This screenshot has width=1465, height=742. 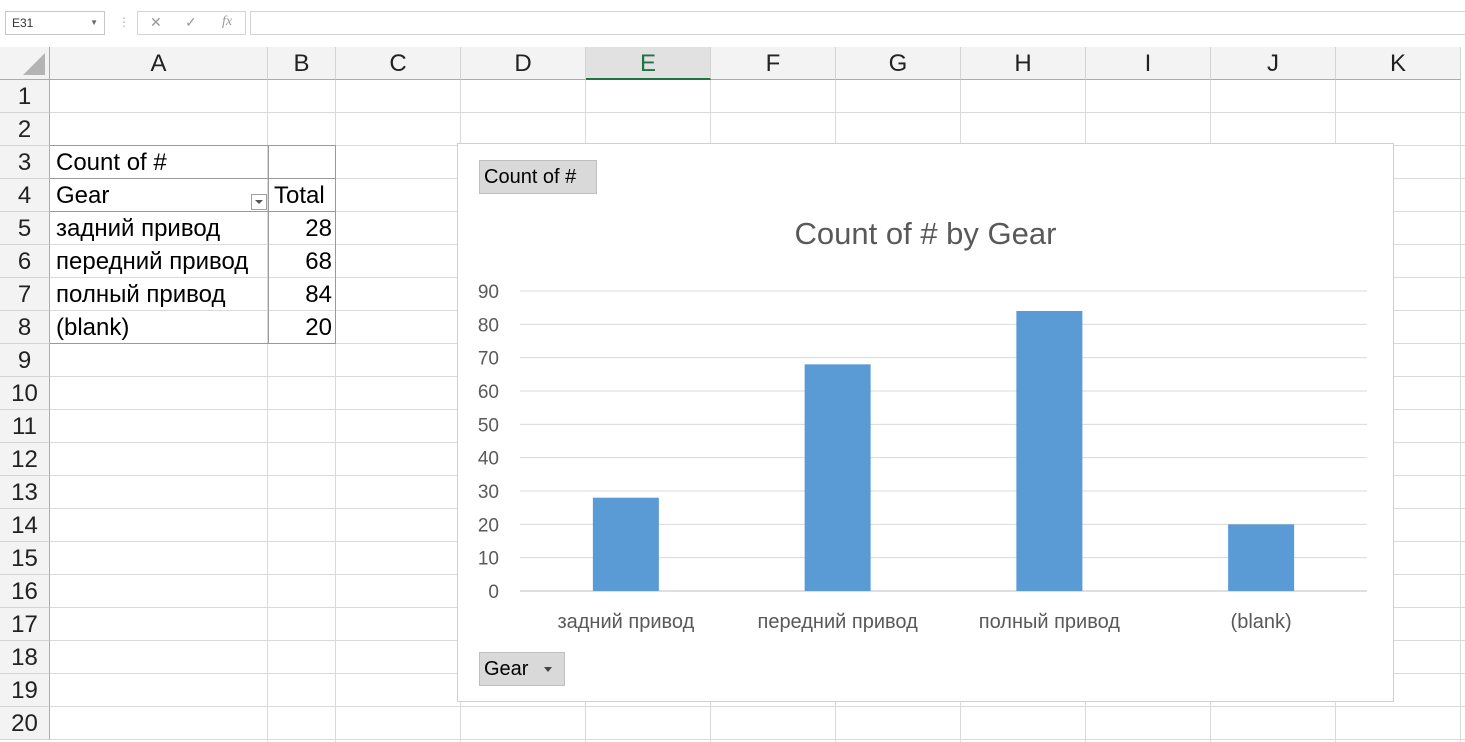 What do you see at coordinates (25, 591) in the screenshot?
I see `row-header-16: 16` at bounding box center [25, 591].